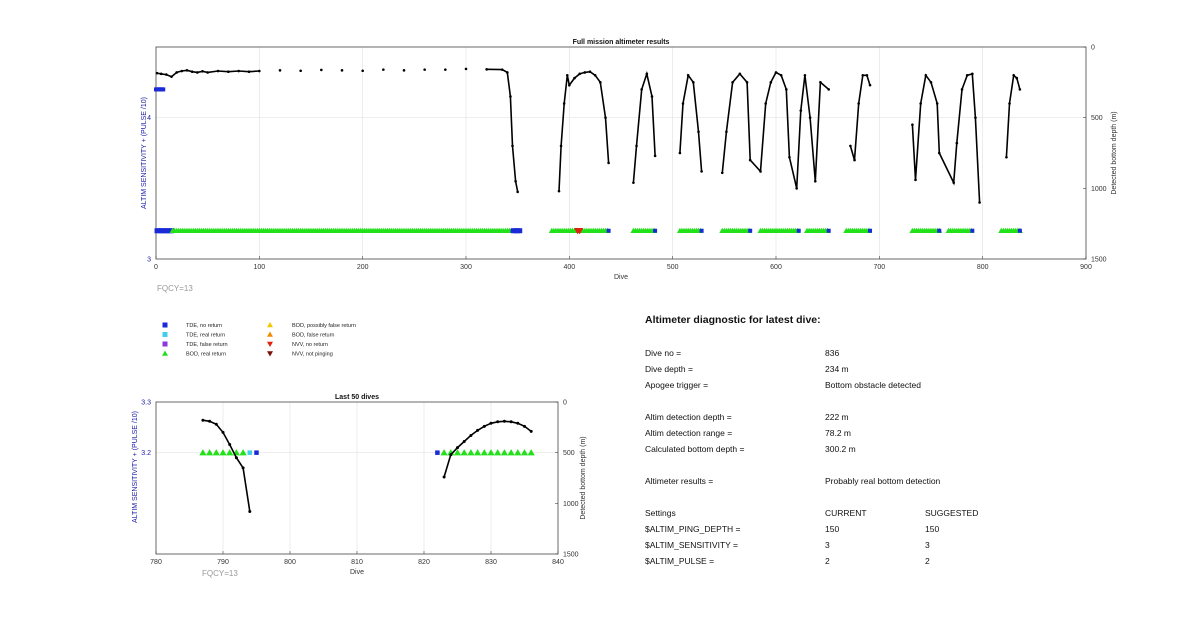 The width and height of the screenshot is (1200, 622). Describe the element at coordinates (569, 267) in the screenshot. I see `x-tick-label: 400` at that location.